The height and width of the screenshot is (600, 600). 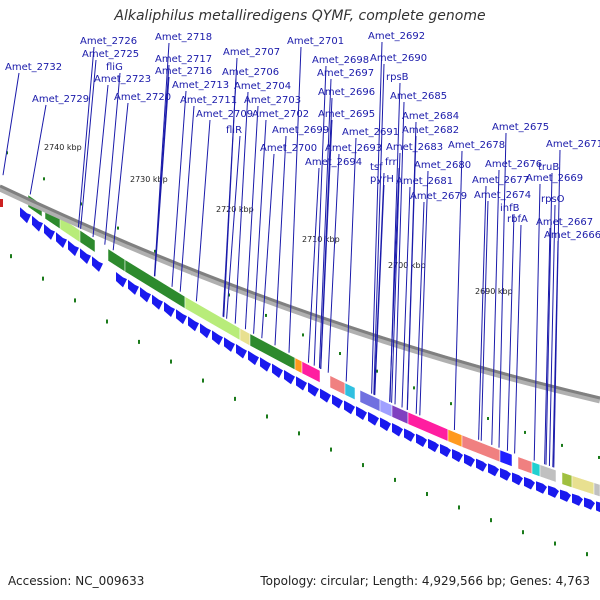 What do you see at coordinates (183, 71) in the screenshot?
I see `gene-label: Amet_2716` at bounding box center [183, 71].